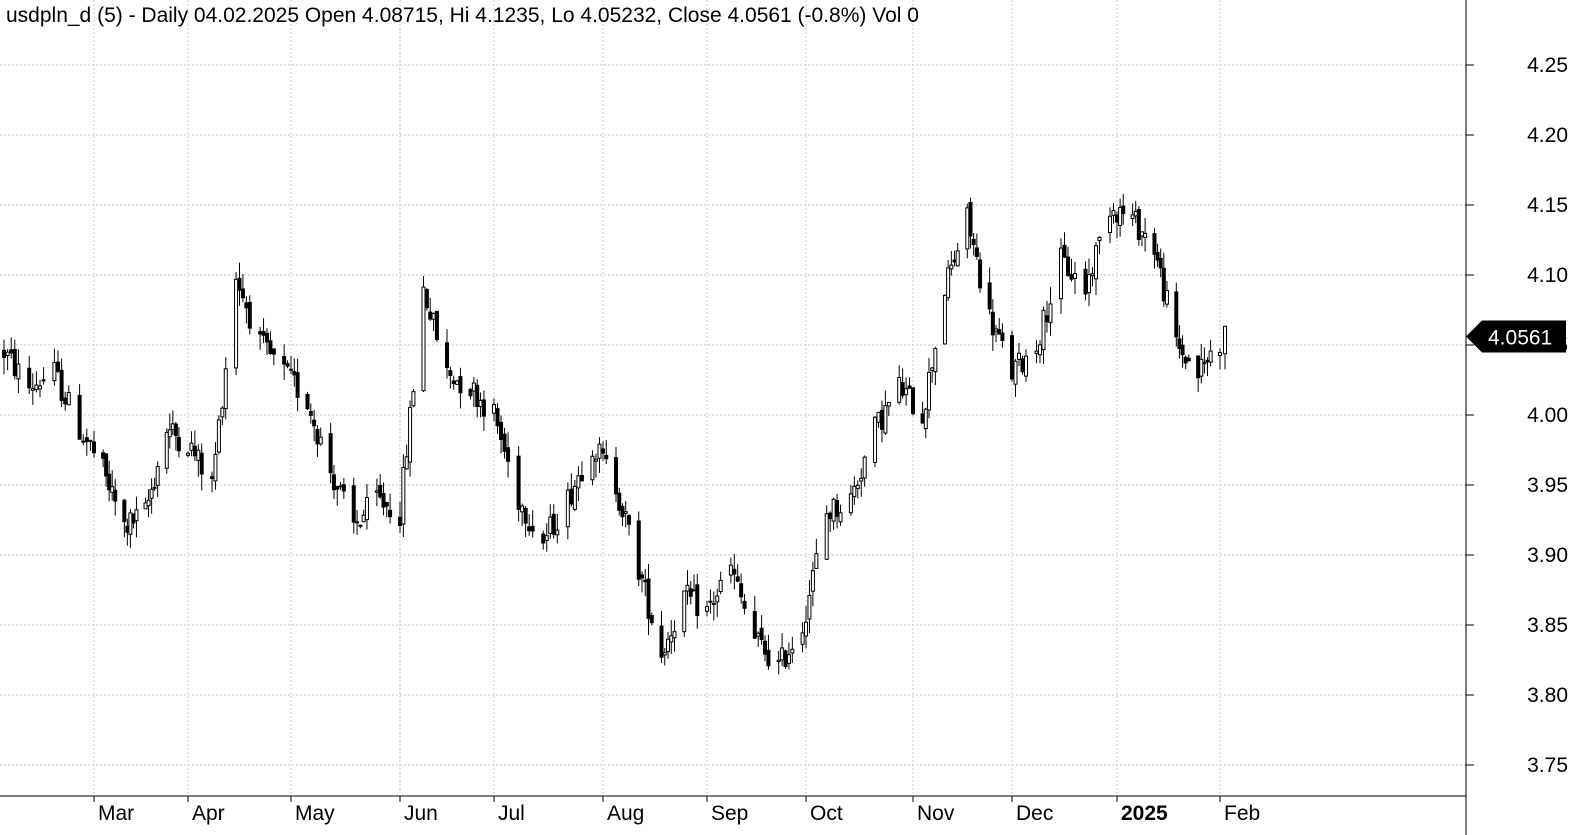  Describe the element at coordinates (116, 813) in the screenshot. I see `x-tick-label: Mar` at that location.